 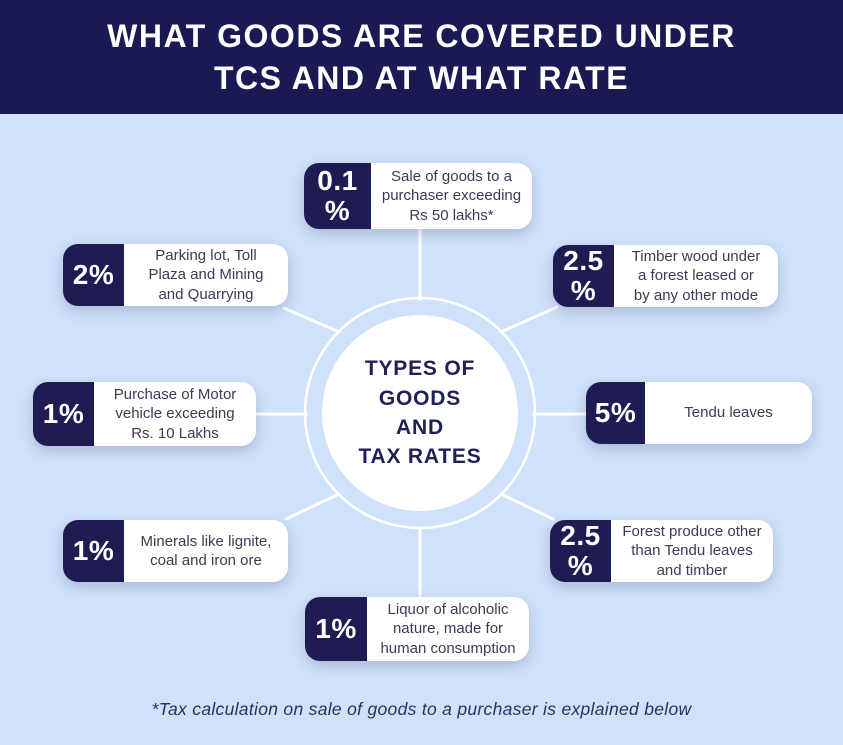 What do you see at coordinates (527, 506) in the screenshot?
I see `connector-lower-right` at bounding box center [527, 506].